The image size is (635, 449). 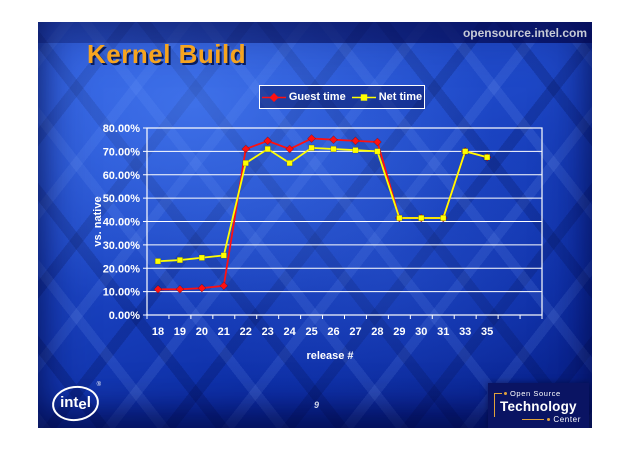 I want to click on legend-label-guest-time: Guest time, so click(x=317, y=97).